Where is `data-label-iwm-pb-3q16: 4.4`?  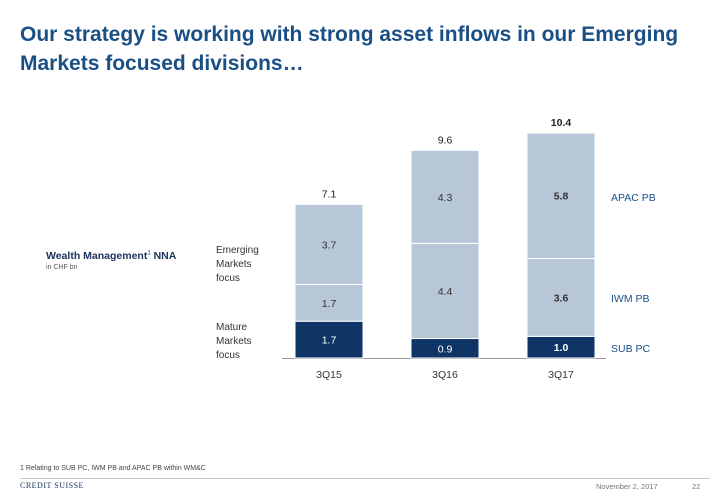
data-label-iwm-pb-3q16: 4.4 is located at coordinates (445, 292).